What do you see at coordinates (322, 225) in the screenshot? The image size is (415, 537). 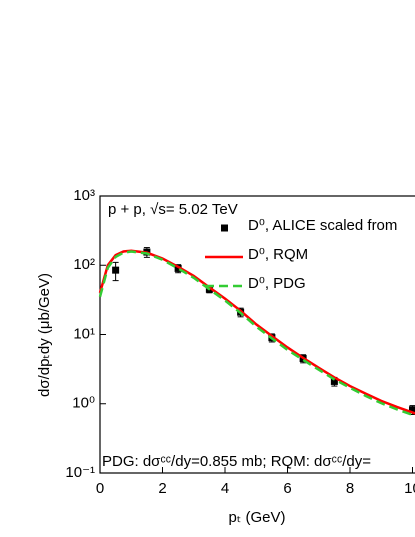 I see `legend-label: D⁰, ALICE scaled from` at bounding box center [322, 225].